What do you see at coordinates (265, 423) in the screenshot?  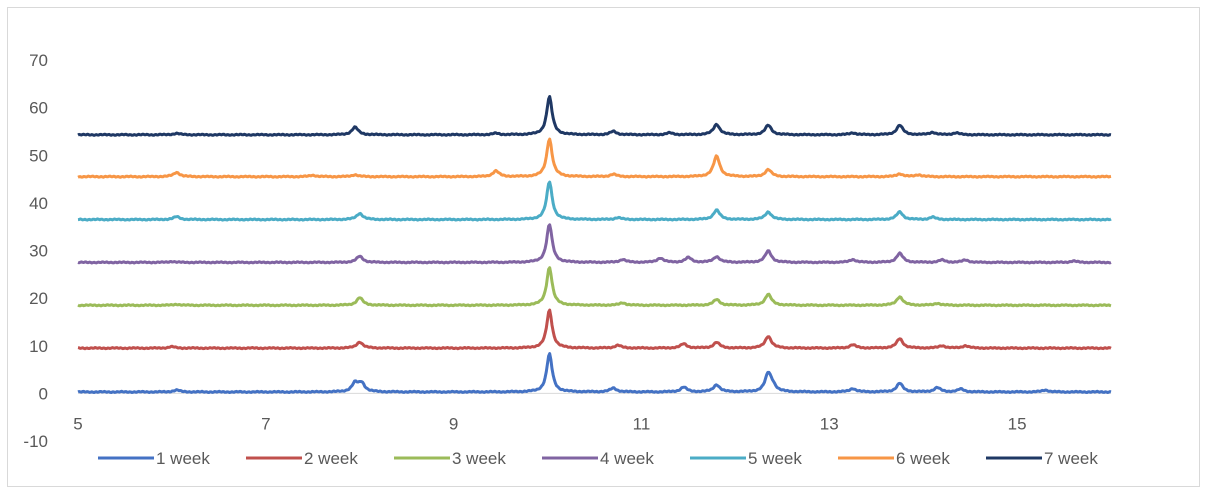 I see `x-tick-label: 7` at bounding box center [265, 423].